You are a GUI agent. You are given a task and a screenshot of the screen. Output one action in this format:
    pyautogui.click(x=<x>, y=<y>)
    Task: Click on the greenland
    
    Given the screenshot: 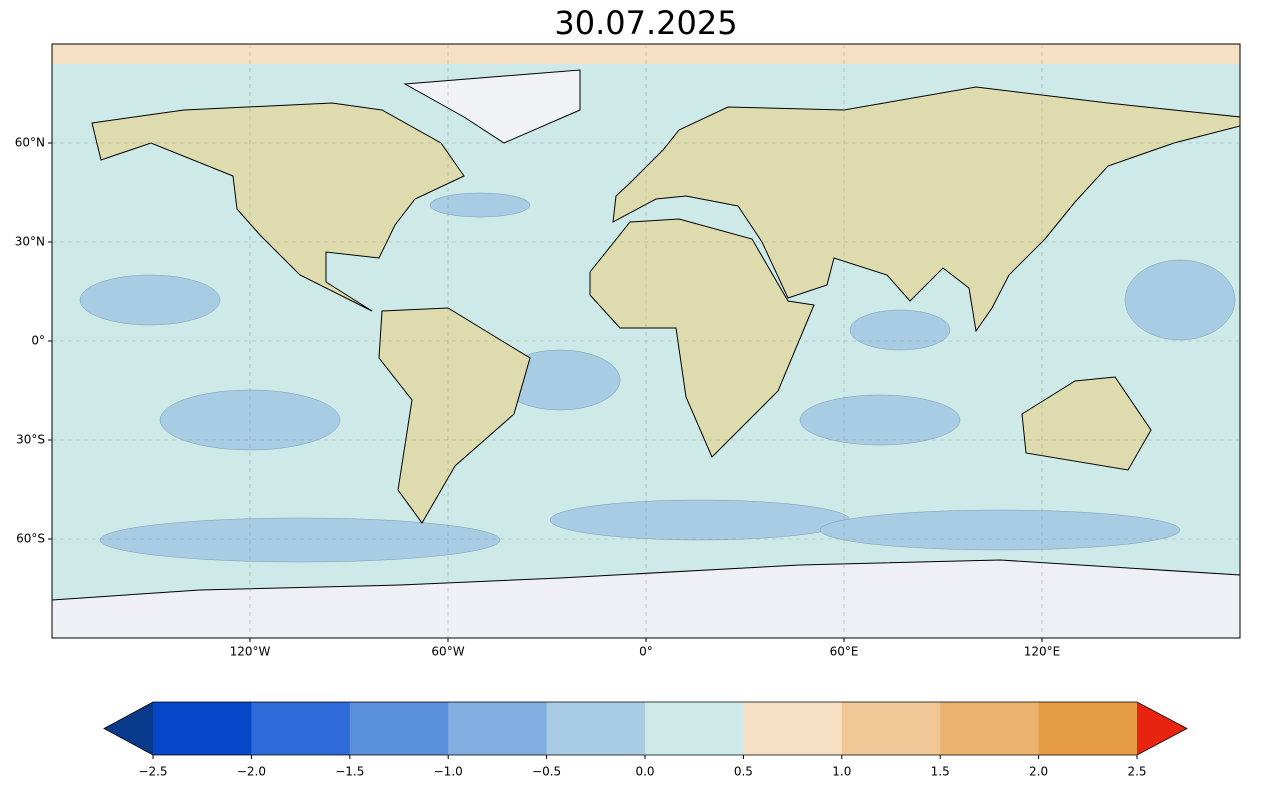 What is the action you would take?
    pyautogui.click(x=492, y=106)
    